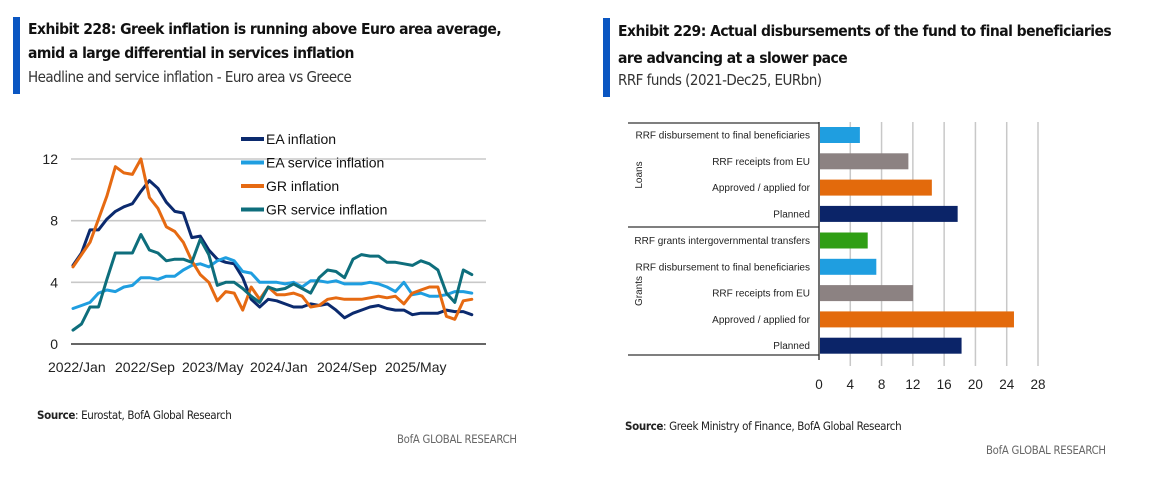 This screenshot has height=494, width=1158. What do you see at coordinates (1046, 450) in the screenshot?
I see `right-brand: BofA GLOBAL RESEARCH` at bounding box center [1046, 450].